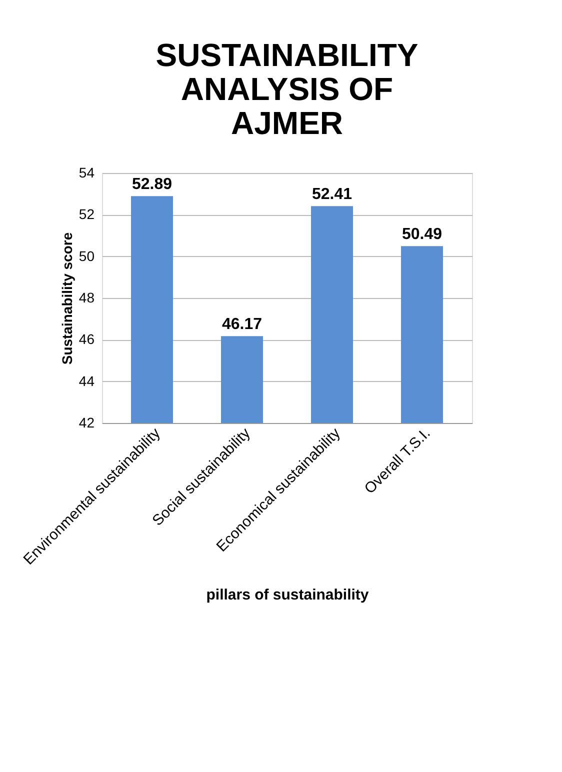 This screenshot has width=562, height=772. What do you see at coordinates (86, 380) in the screenshot?
I see `y-tick-label: 44` at bounding box center [86, 380].